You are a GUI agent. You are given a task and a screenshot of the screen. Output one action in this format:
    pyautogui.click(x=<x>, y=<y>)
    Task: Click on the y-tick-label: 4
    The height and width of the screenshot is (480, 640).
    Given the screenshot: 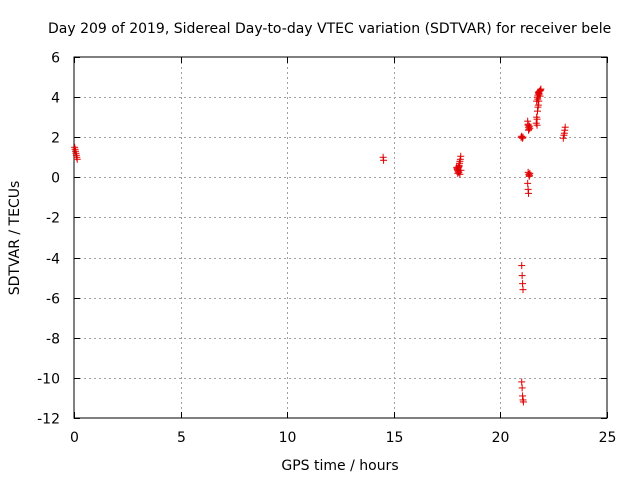 What is the action you would take?
    pyautogui.click(x=55, y=99)
    